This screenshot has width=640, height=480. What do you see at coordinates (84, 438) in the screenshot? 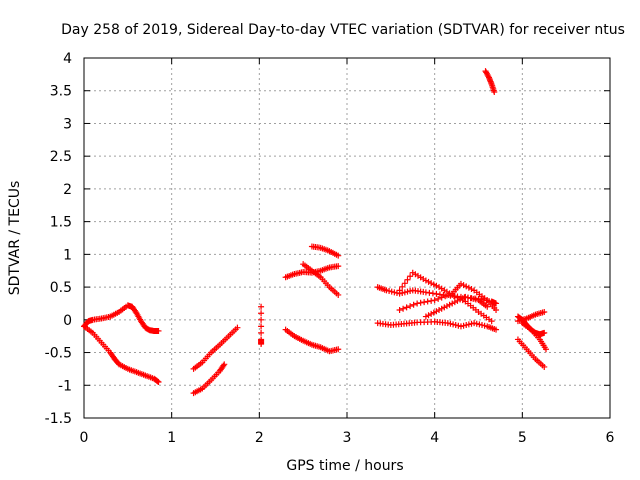
I see `x-tick-label: 0` at bounding box center [84, 438].